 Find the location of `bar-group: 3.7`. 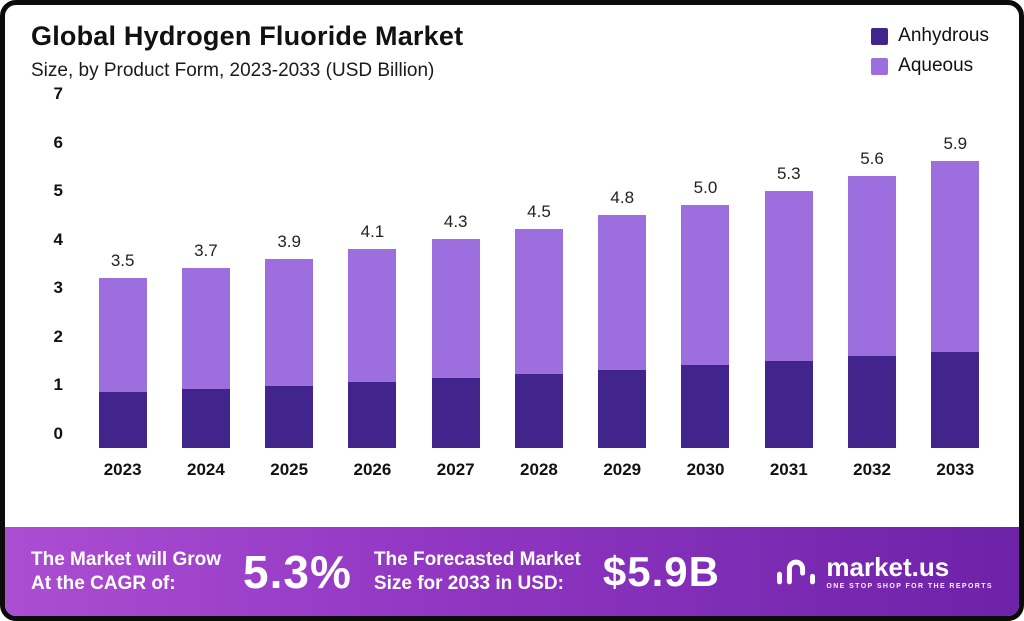

bar-group: 3.7 is located at coordinates (205, 278).